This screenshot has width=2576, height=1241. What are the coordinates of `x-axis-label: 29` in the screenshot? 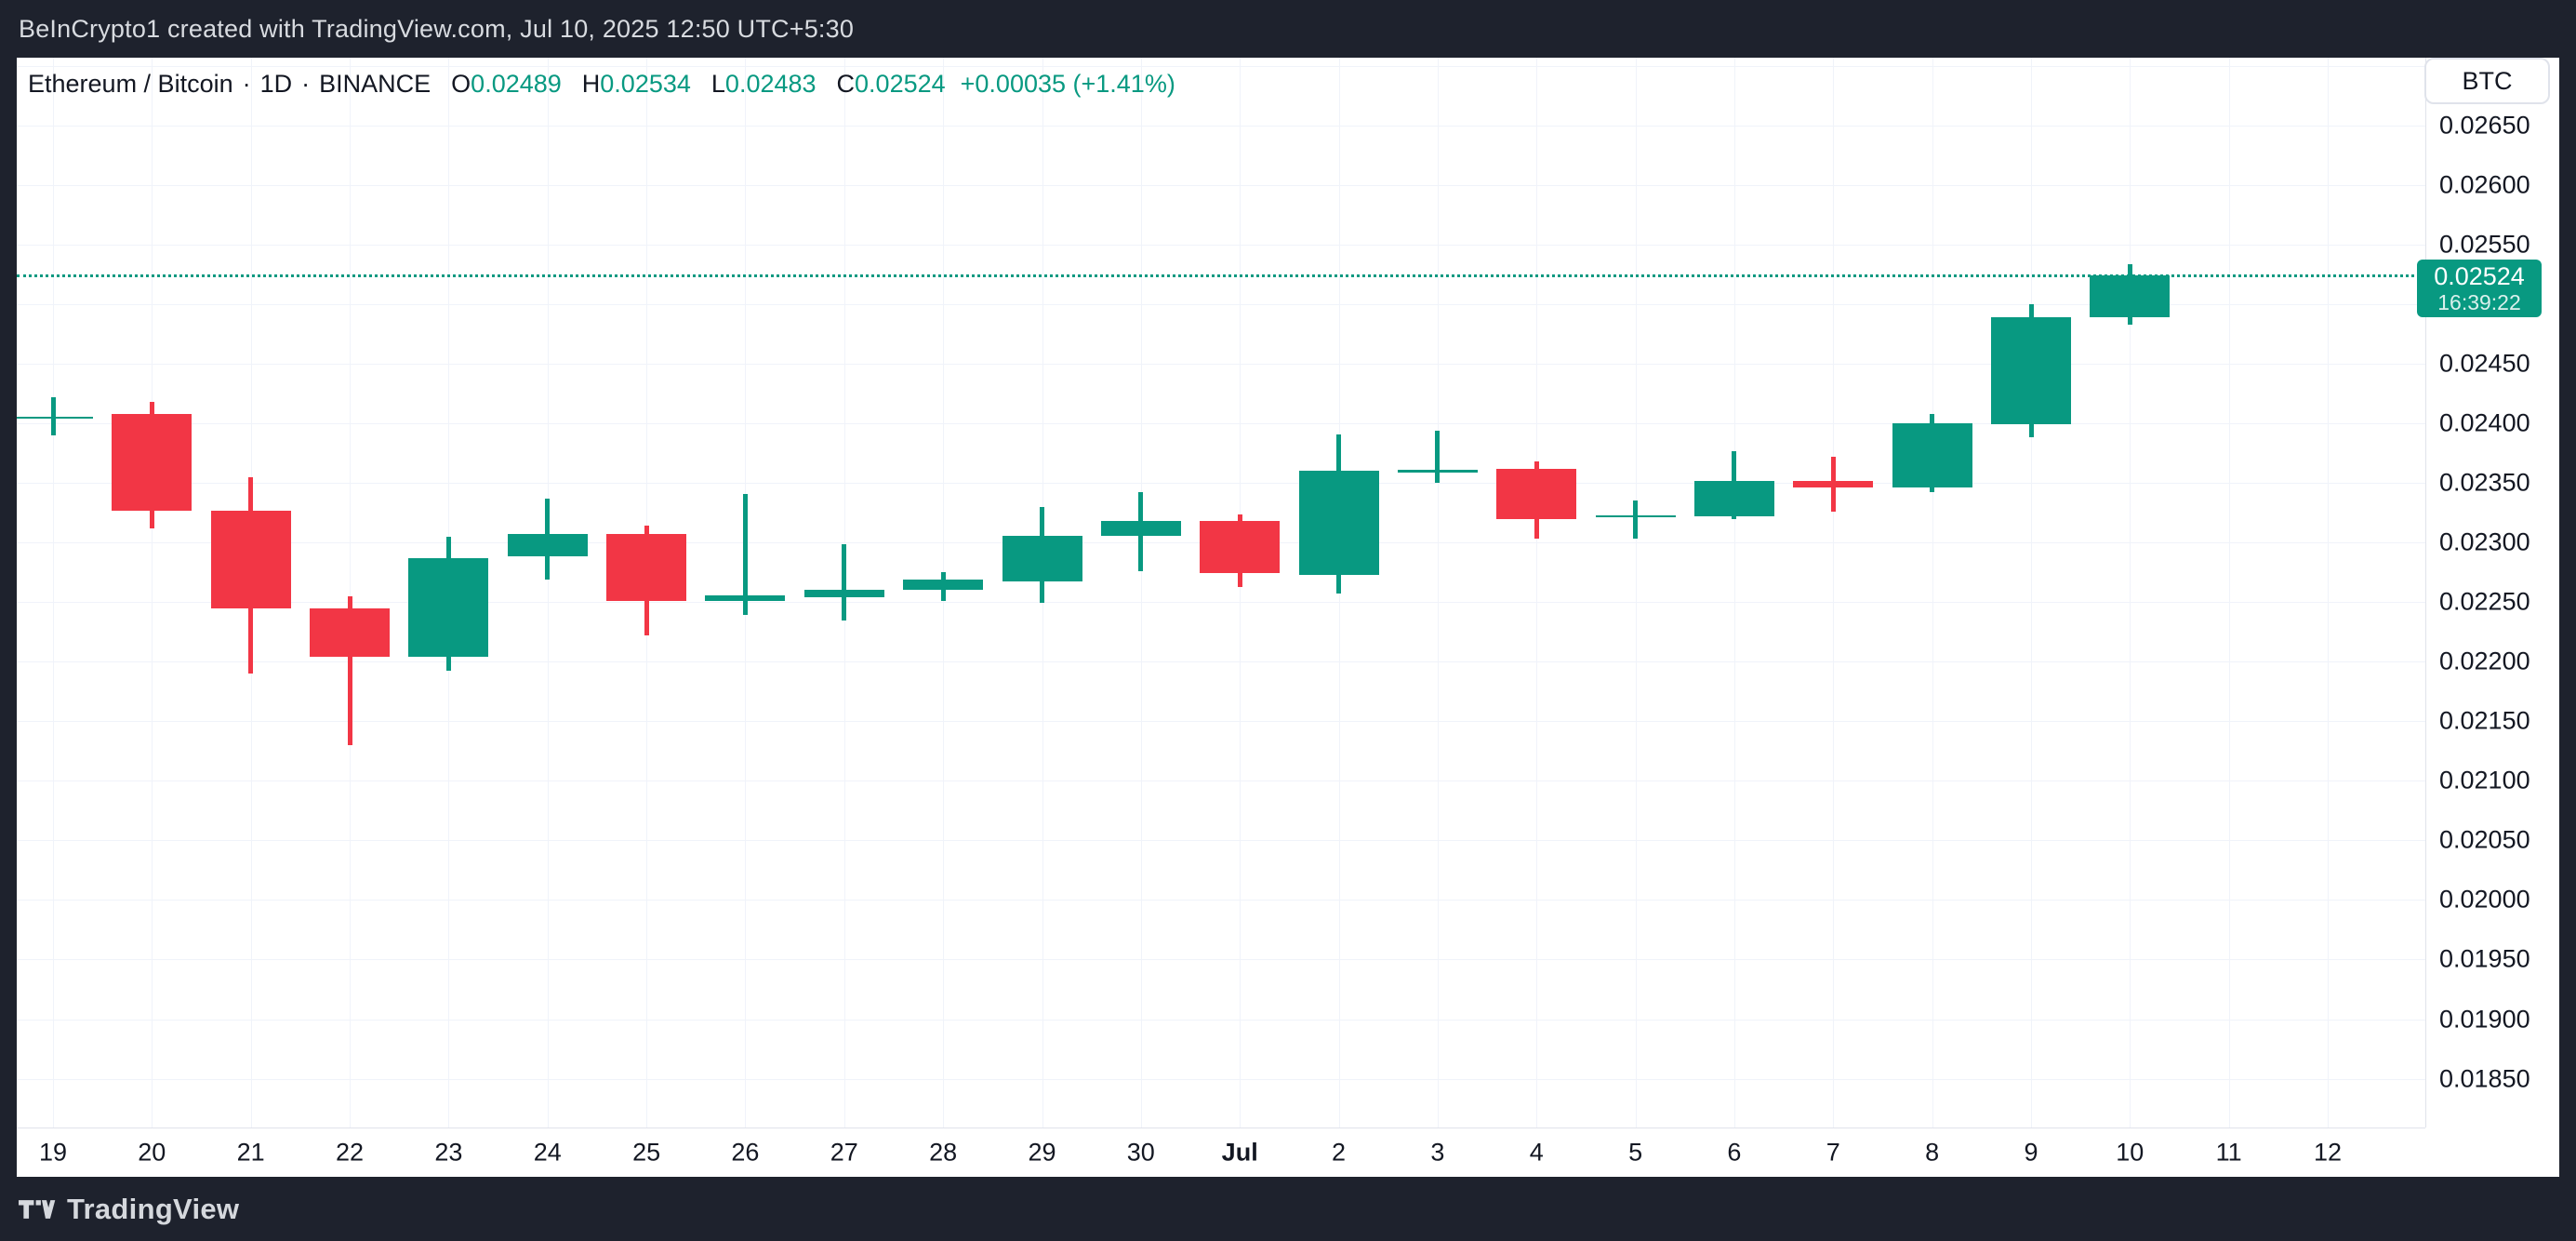 It's located at (1042, 1153).